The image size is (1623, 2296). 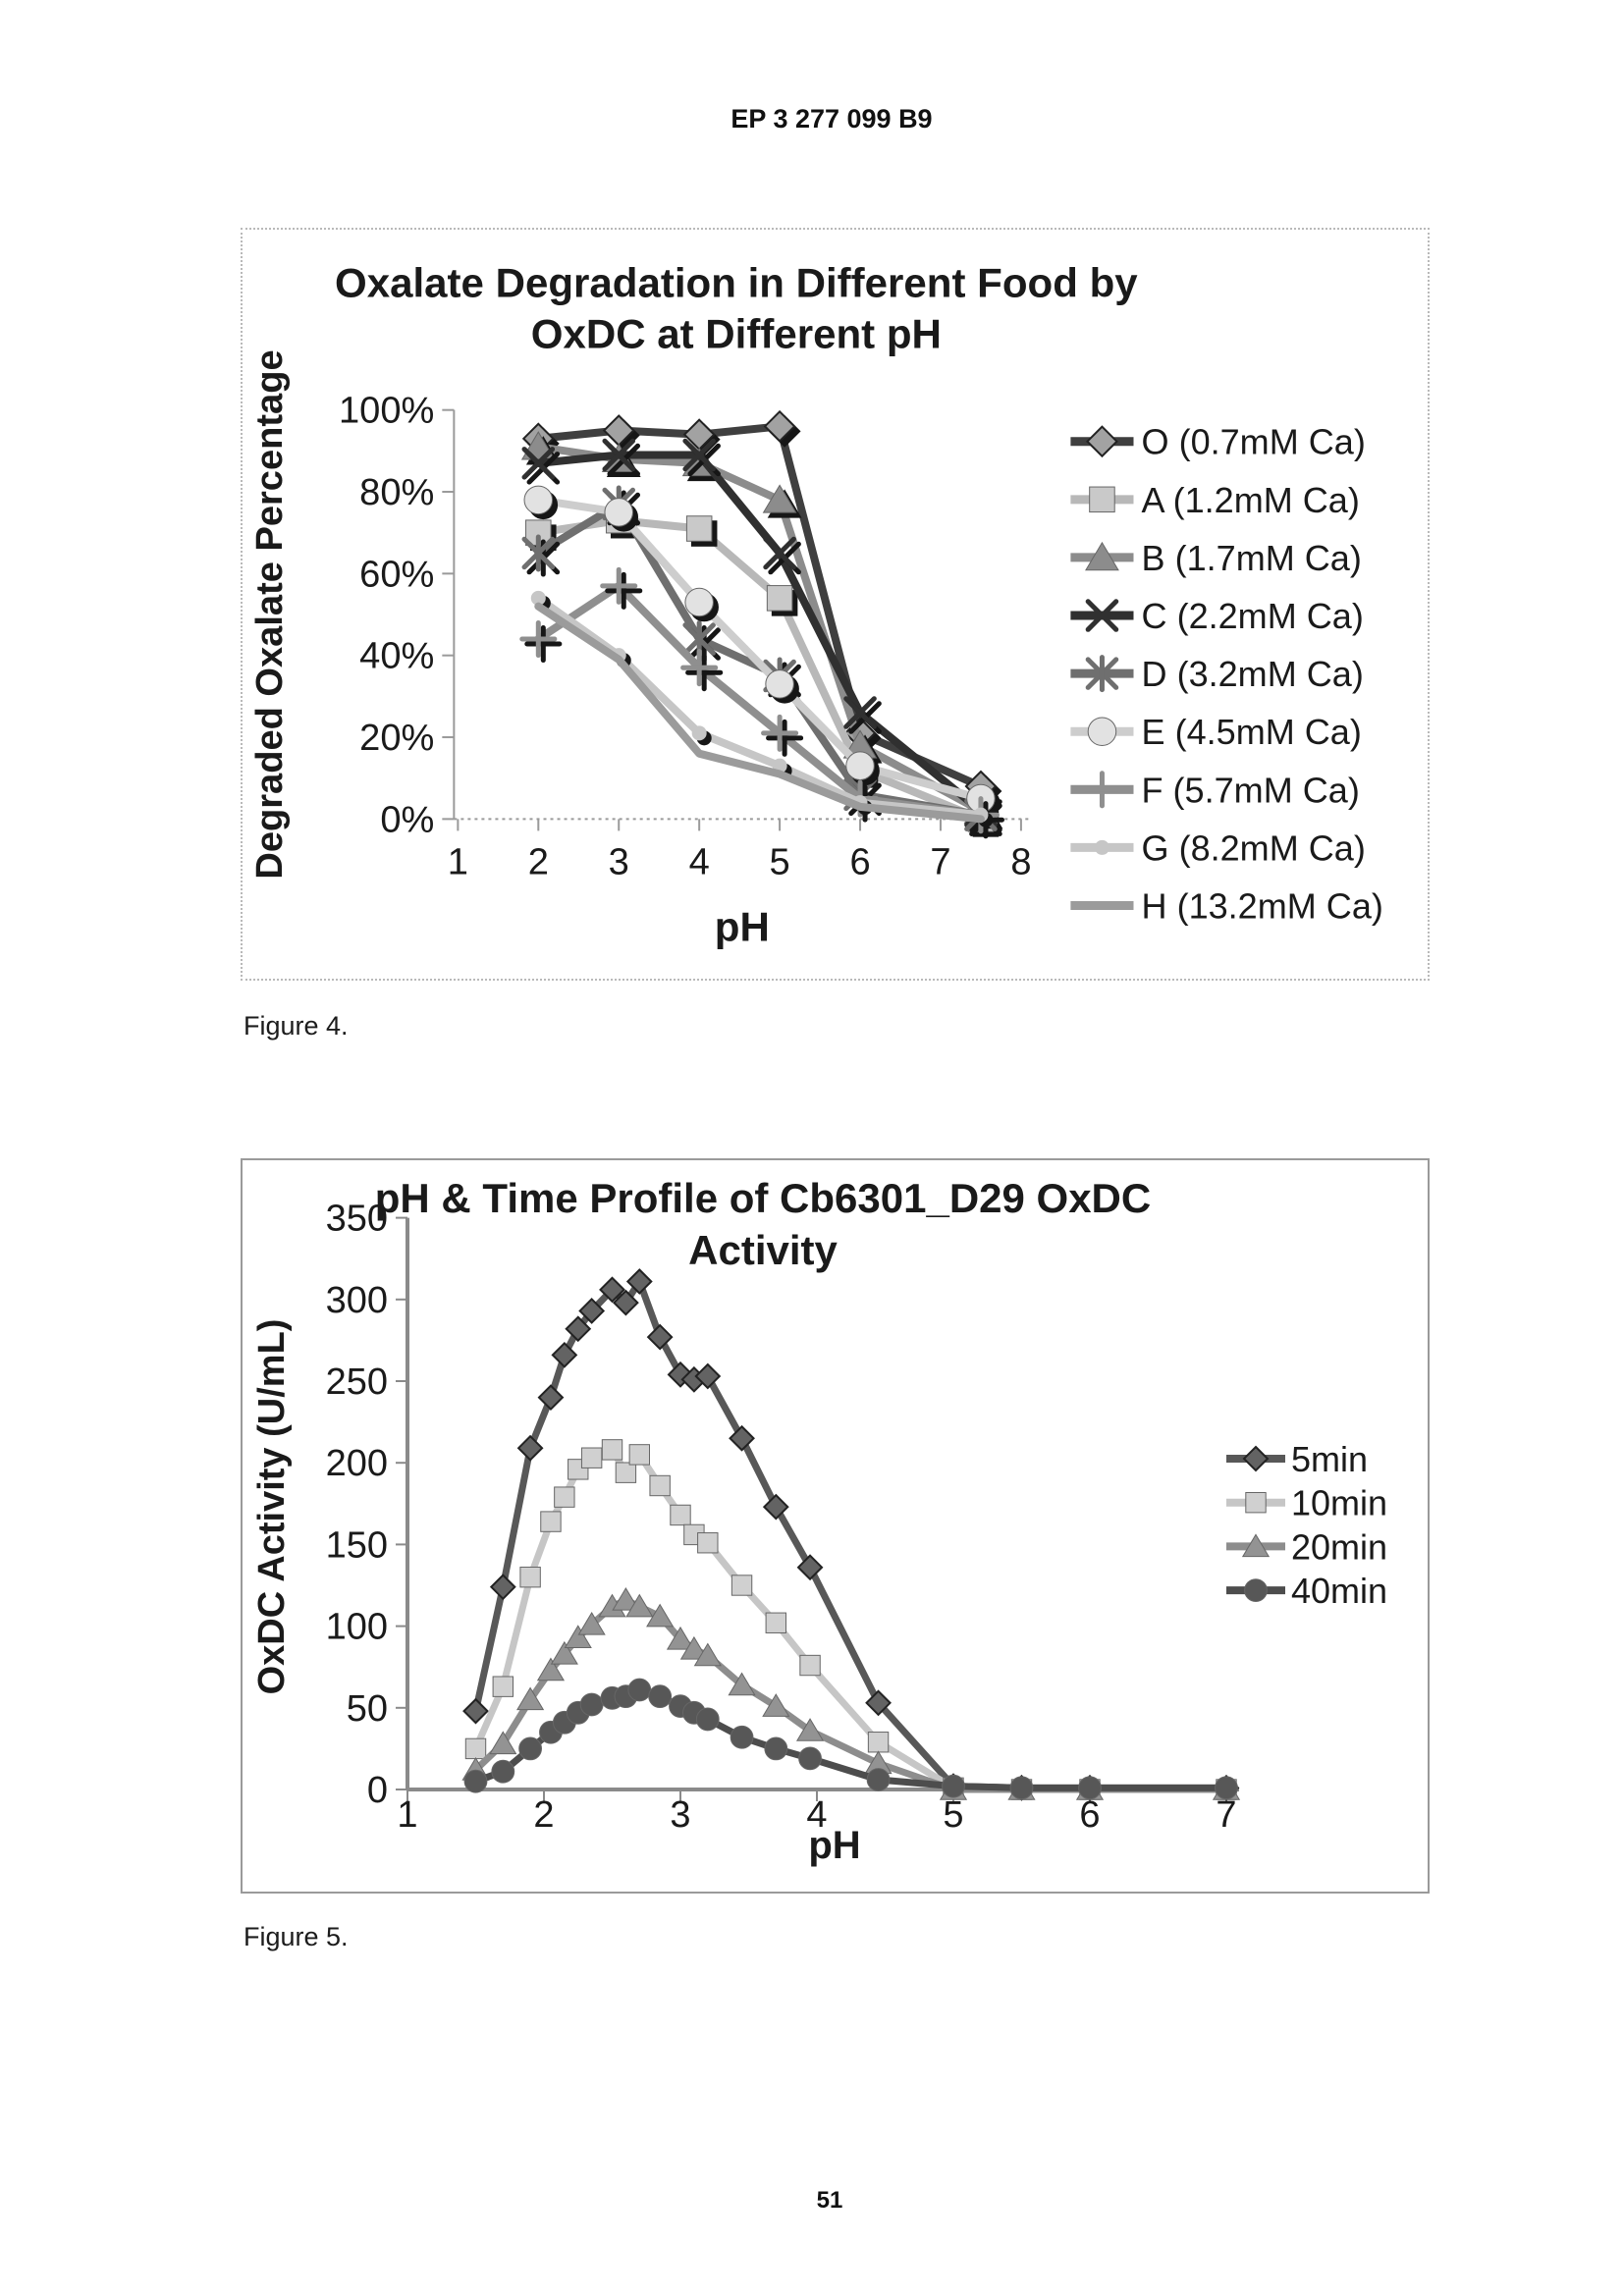 What do you see at coordinates (1253, 616) in the screenshot?
I see `legend-label: C (2.2mM Ca)` at bounding box center [1253, 616].